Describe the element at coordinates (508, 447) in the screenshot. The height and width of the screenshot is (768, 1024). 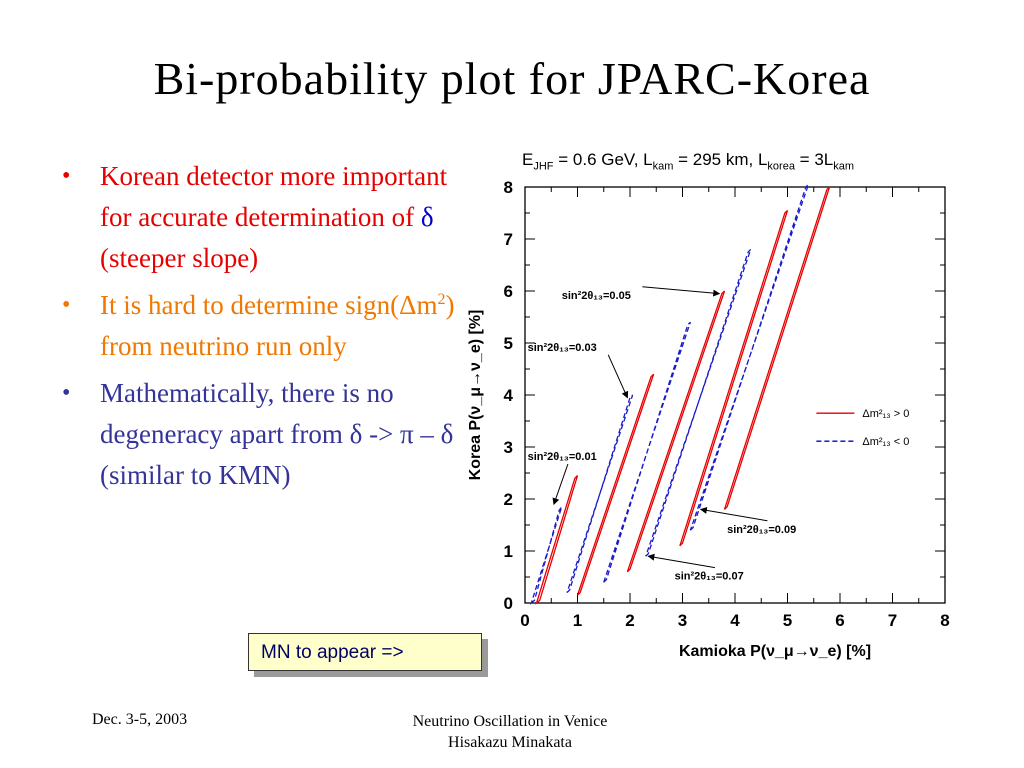
I see `y-tick-label: 3` at that location.